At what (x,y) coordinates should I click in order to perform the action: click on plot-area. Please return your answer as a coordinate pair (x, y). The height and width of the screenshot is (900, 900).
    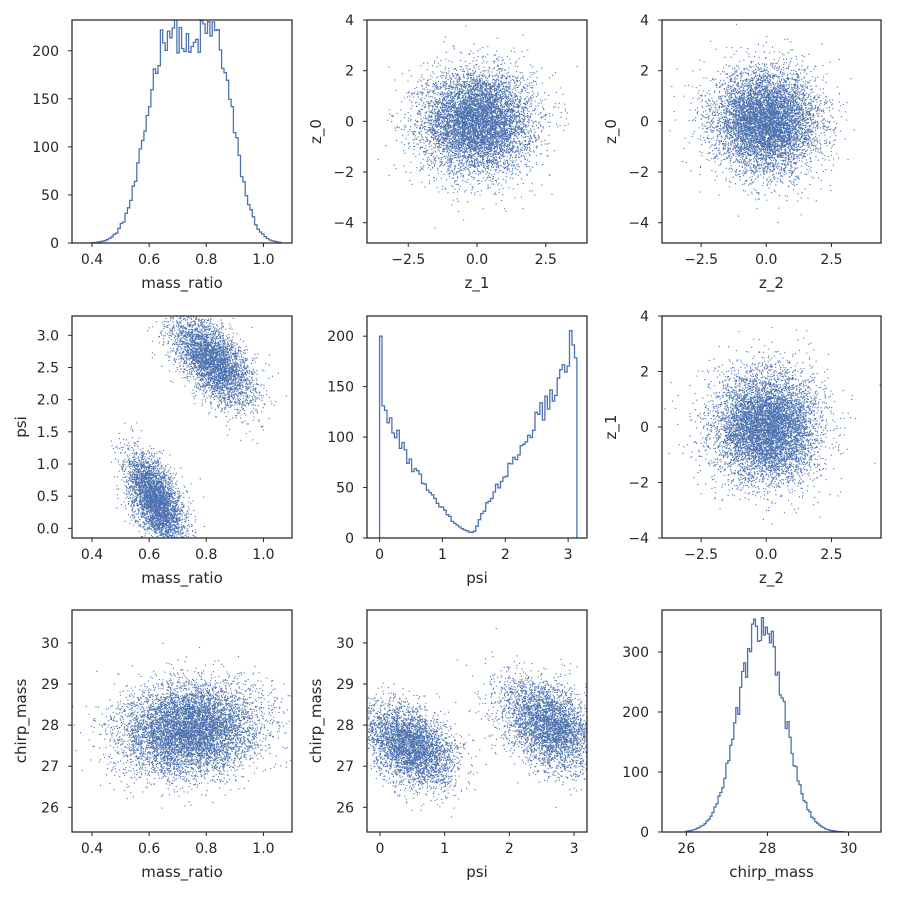
    Looking at the image, I should click on (472, 127).